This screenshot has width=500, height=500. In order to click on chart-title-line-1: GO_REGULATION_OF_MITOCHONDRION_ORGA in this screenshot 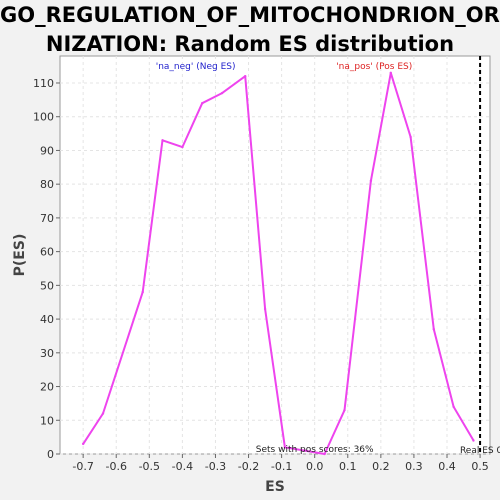, I will do `click(250, 15)`.